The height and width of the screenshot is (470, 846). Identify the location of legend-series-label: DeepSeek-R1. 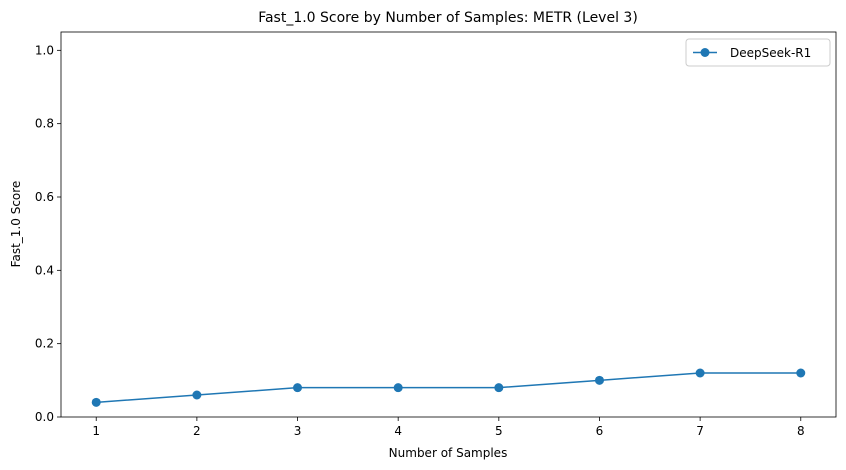
(770, 53).